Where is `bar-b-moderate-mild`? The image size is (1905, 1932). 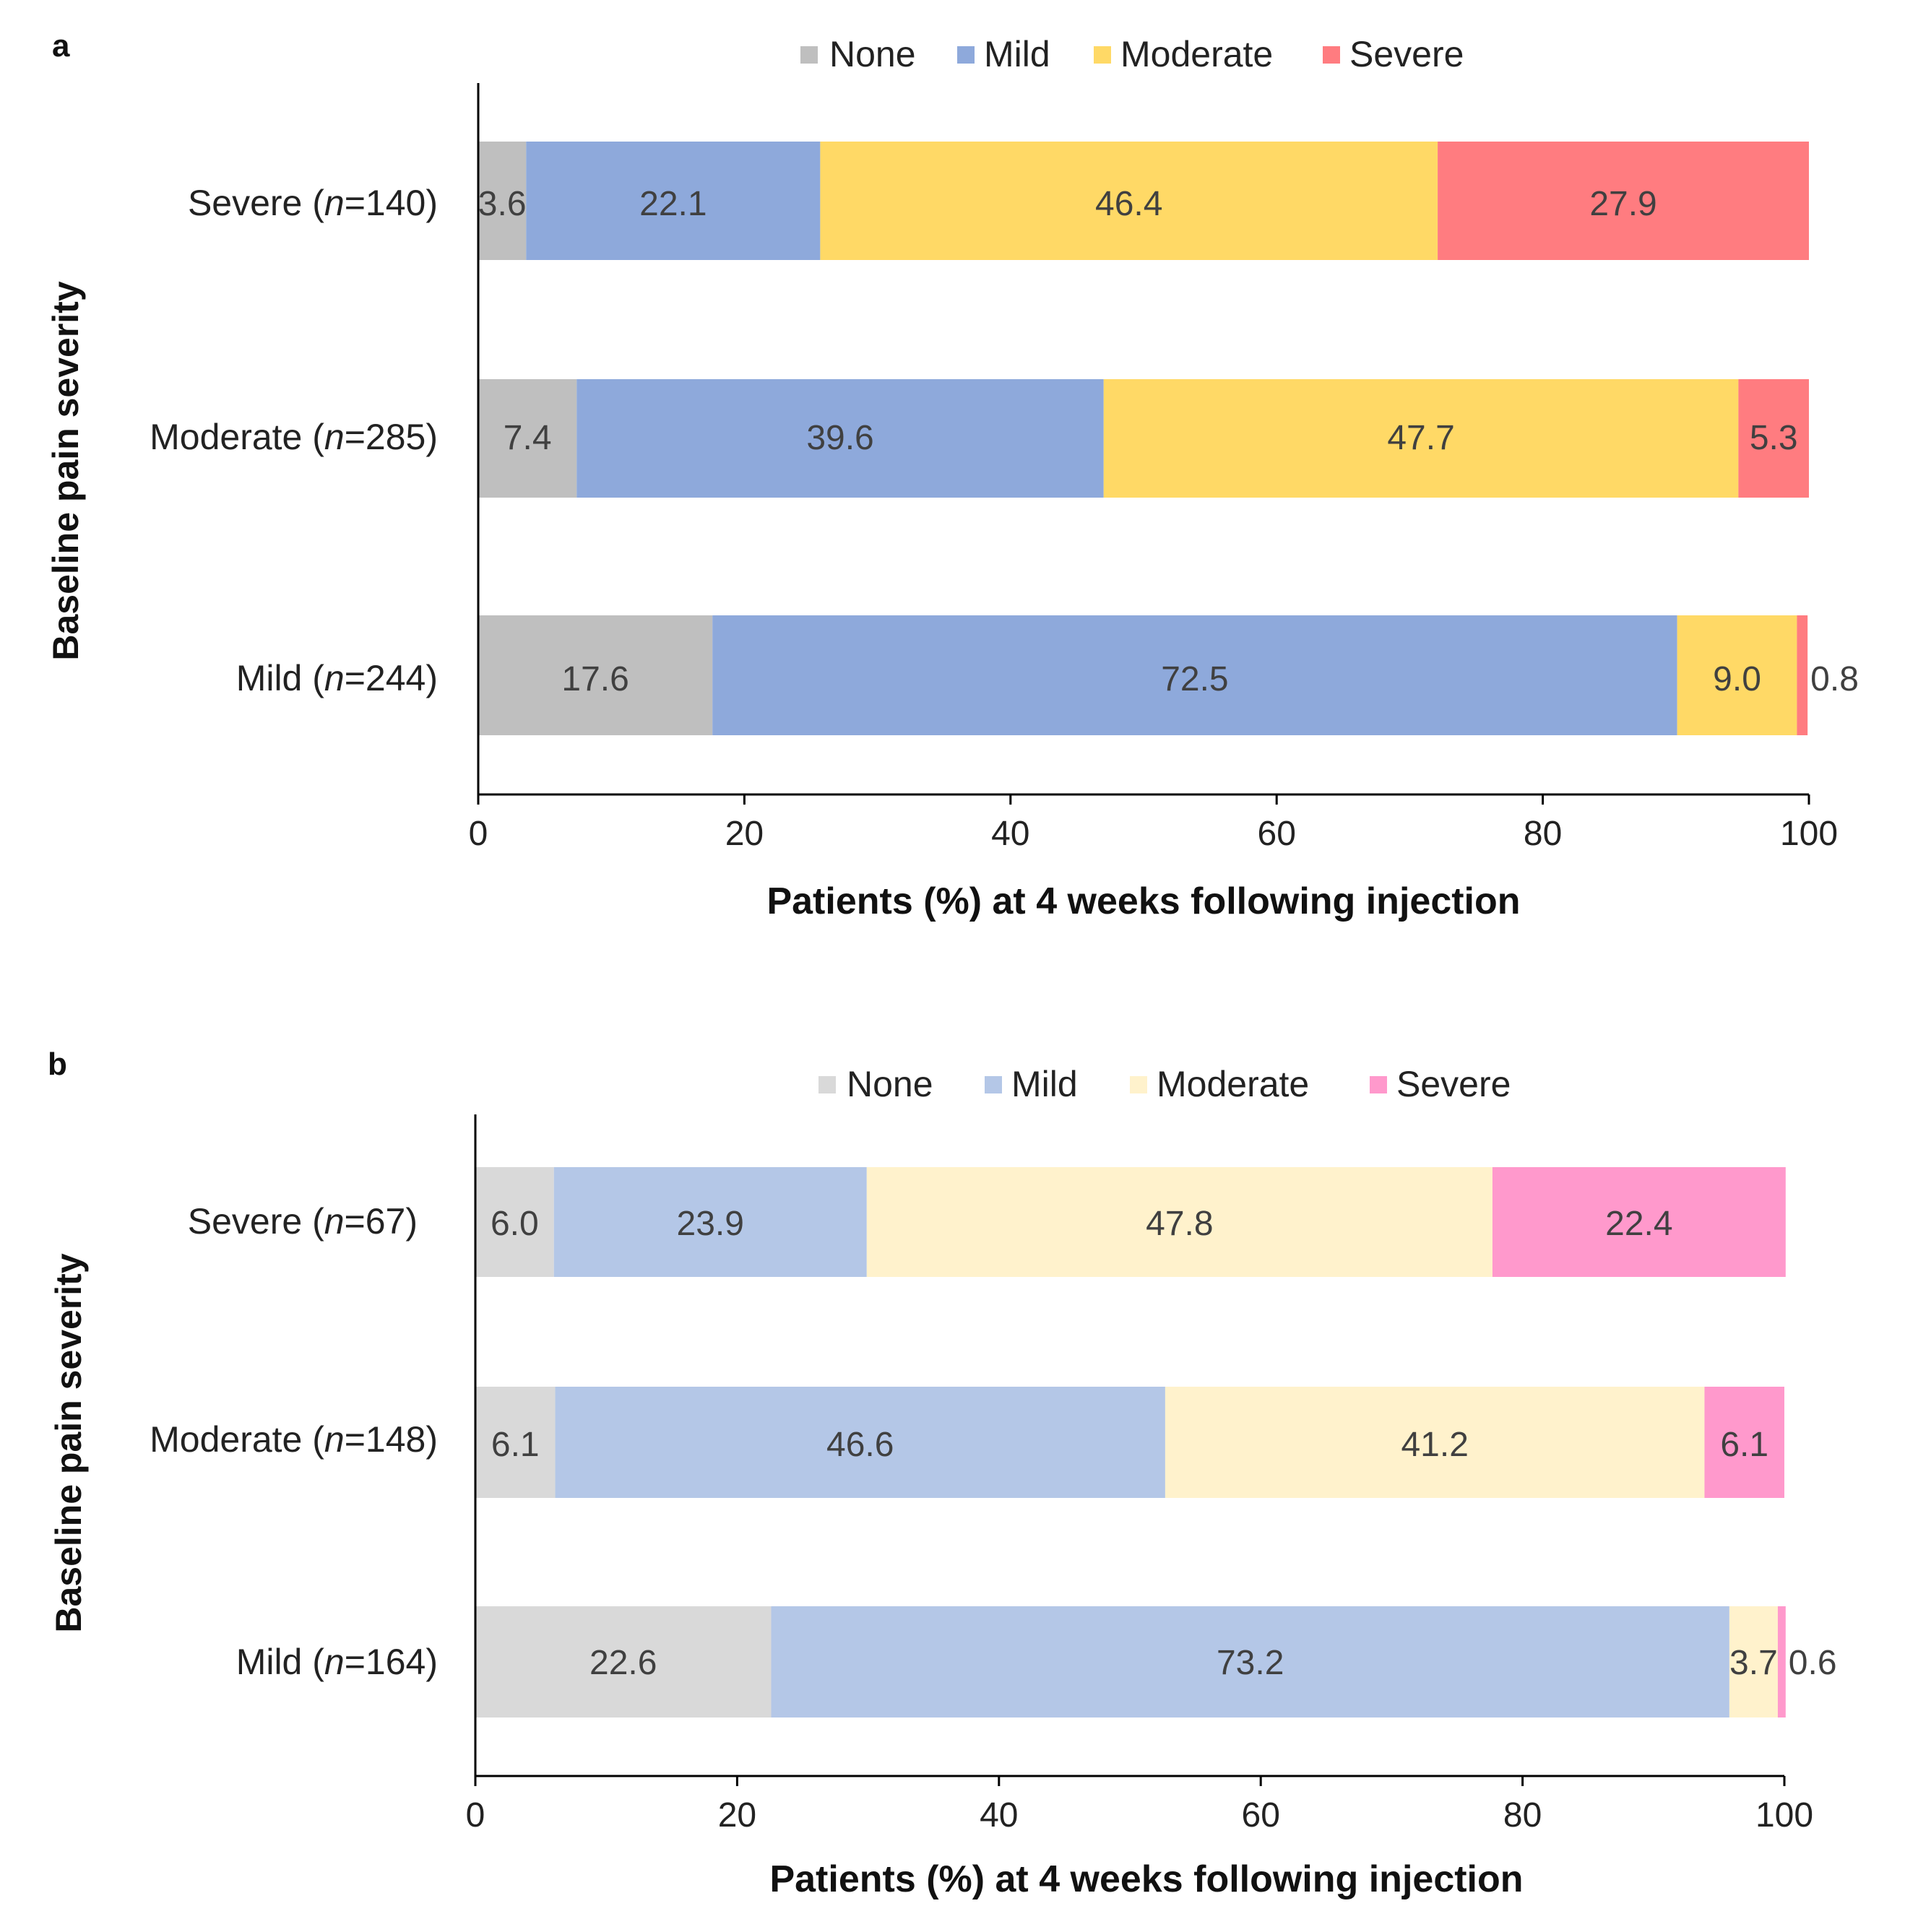 bar-b-moderate-mild is located at coordinates (860, 1442).